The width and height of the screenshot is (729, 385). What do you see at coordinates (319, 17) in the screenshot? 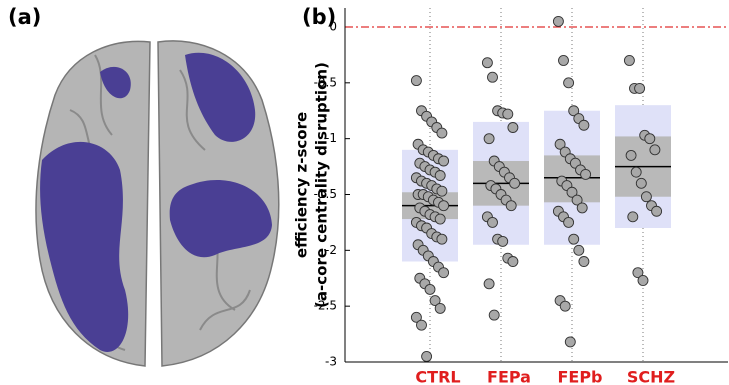
I see `panel-label: (b)` at bounding box center [319, 17].